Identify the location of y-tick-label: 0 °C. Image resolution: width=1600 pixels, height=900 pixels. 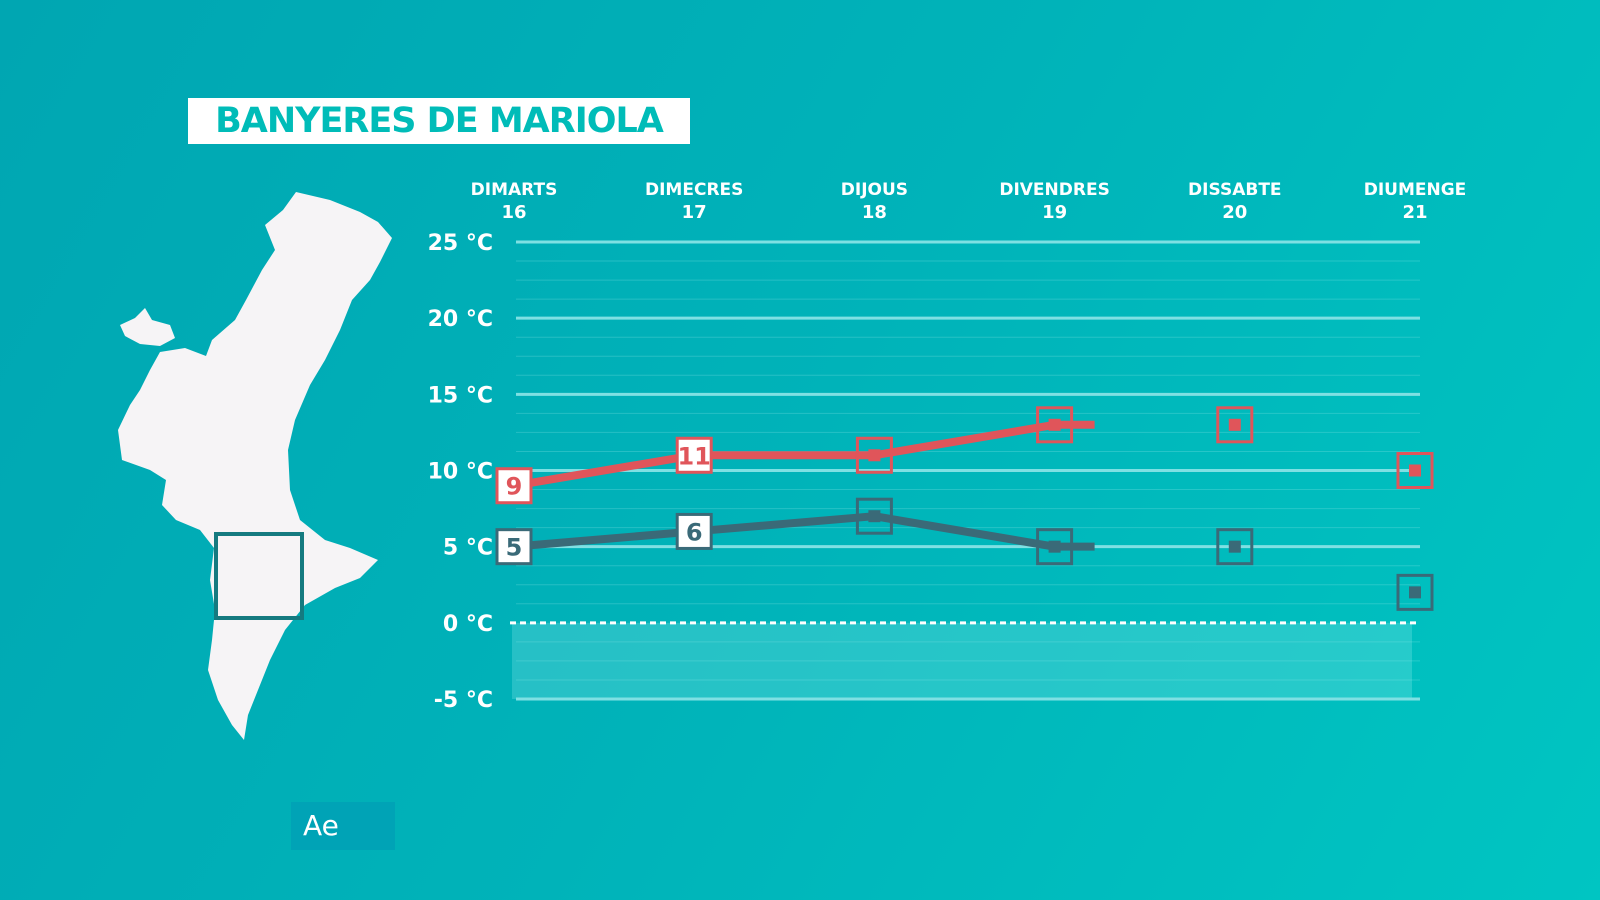
(468, 624).